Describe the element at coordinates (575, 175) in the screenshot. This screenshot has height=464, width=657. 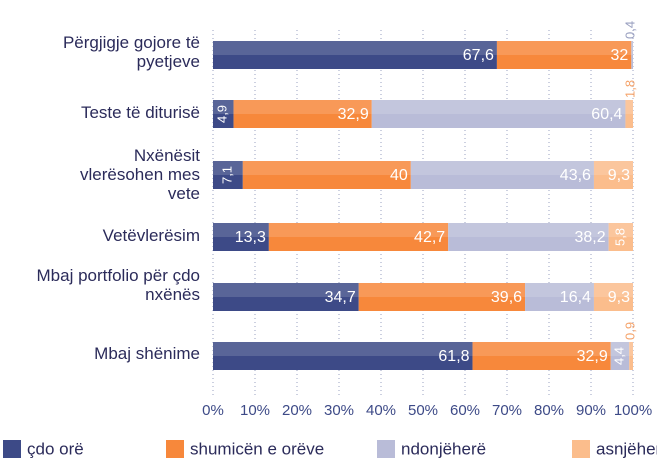
I see `data-label: 43,6` at that location.